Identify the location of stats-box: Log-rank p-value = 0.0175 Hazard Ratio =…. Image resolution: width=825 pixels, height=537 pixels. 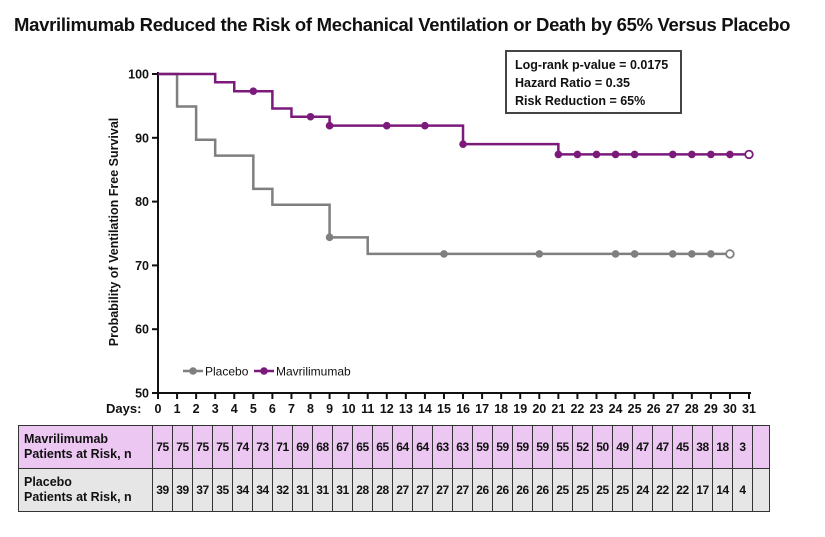
(593, 82).